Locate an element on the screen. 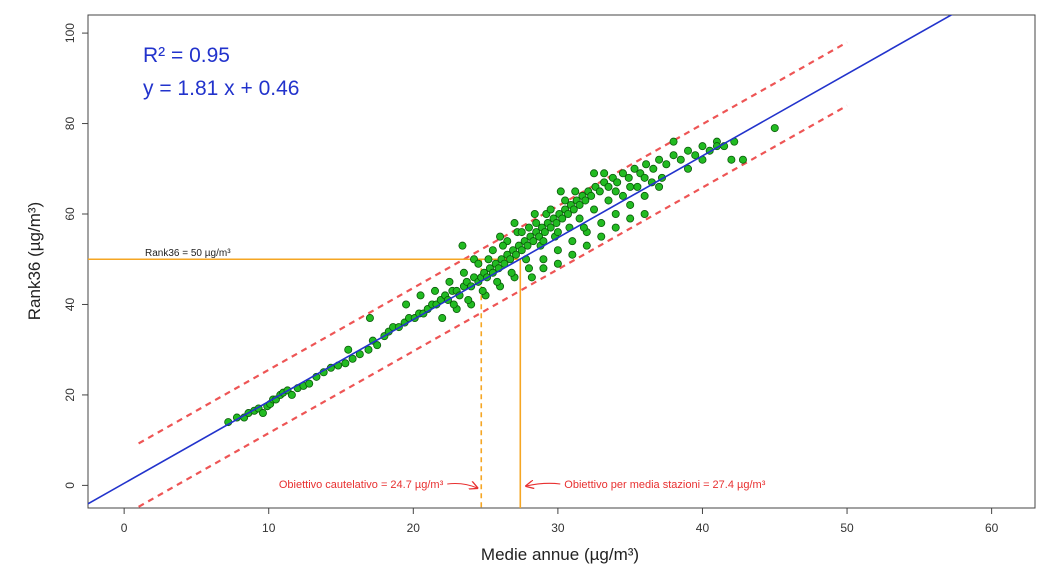  x-tick-label: 60 is located at coordinates (992, 528).